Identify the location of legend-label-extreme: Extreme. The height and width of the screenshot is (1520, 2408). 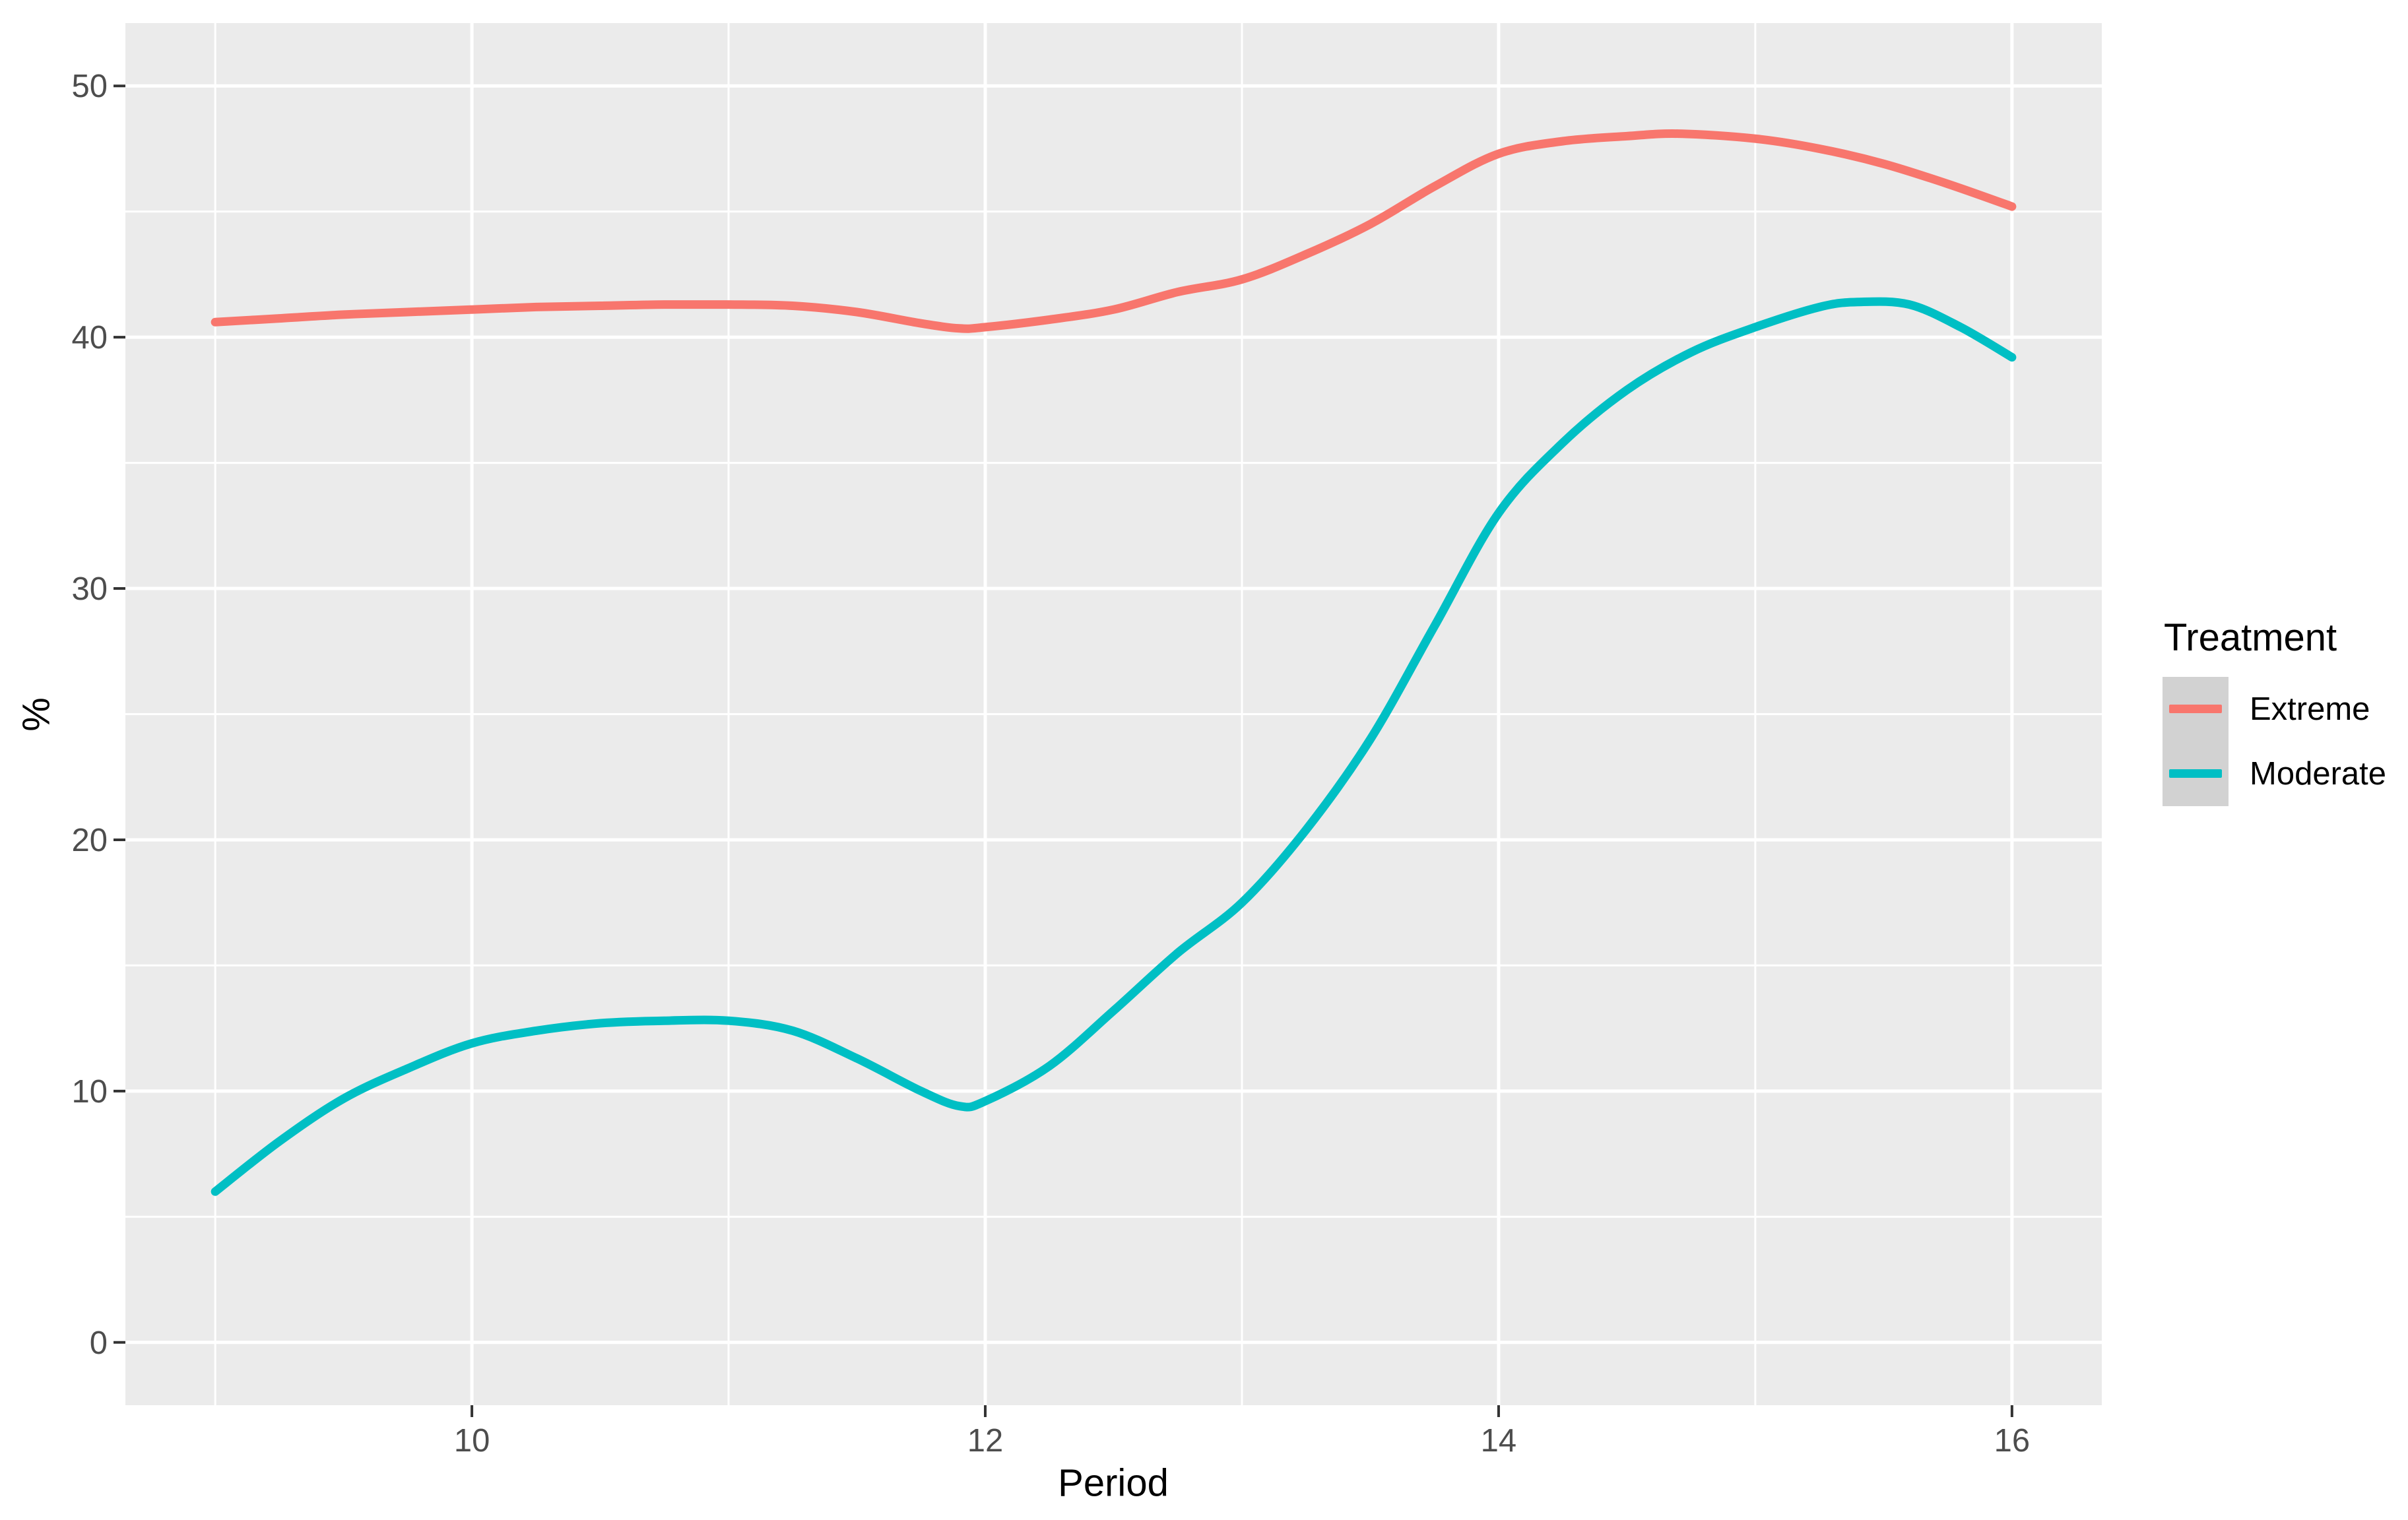
(2310, 709).